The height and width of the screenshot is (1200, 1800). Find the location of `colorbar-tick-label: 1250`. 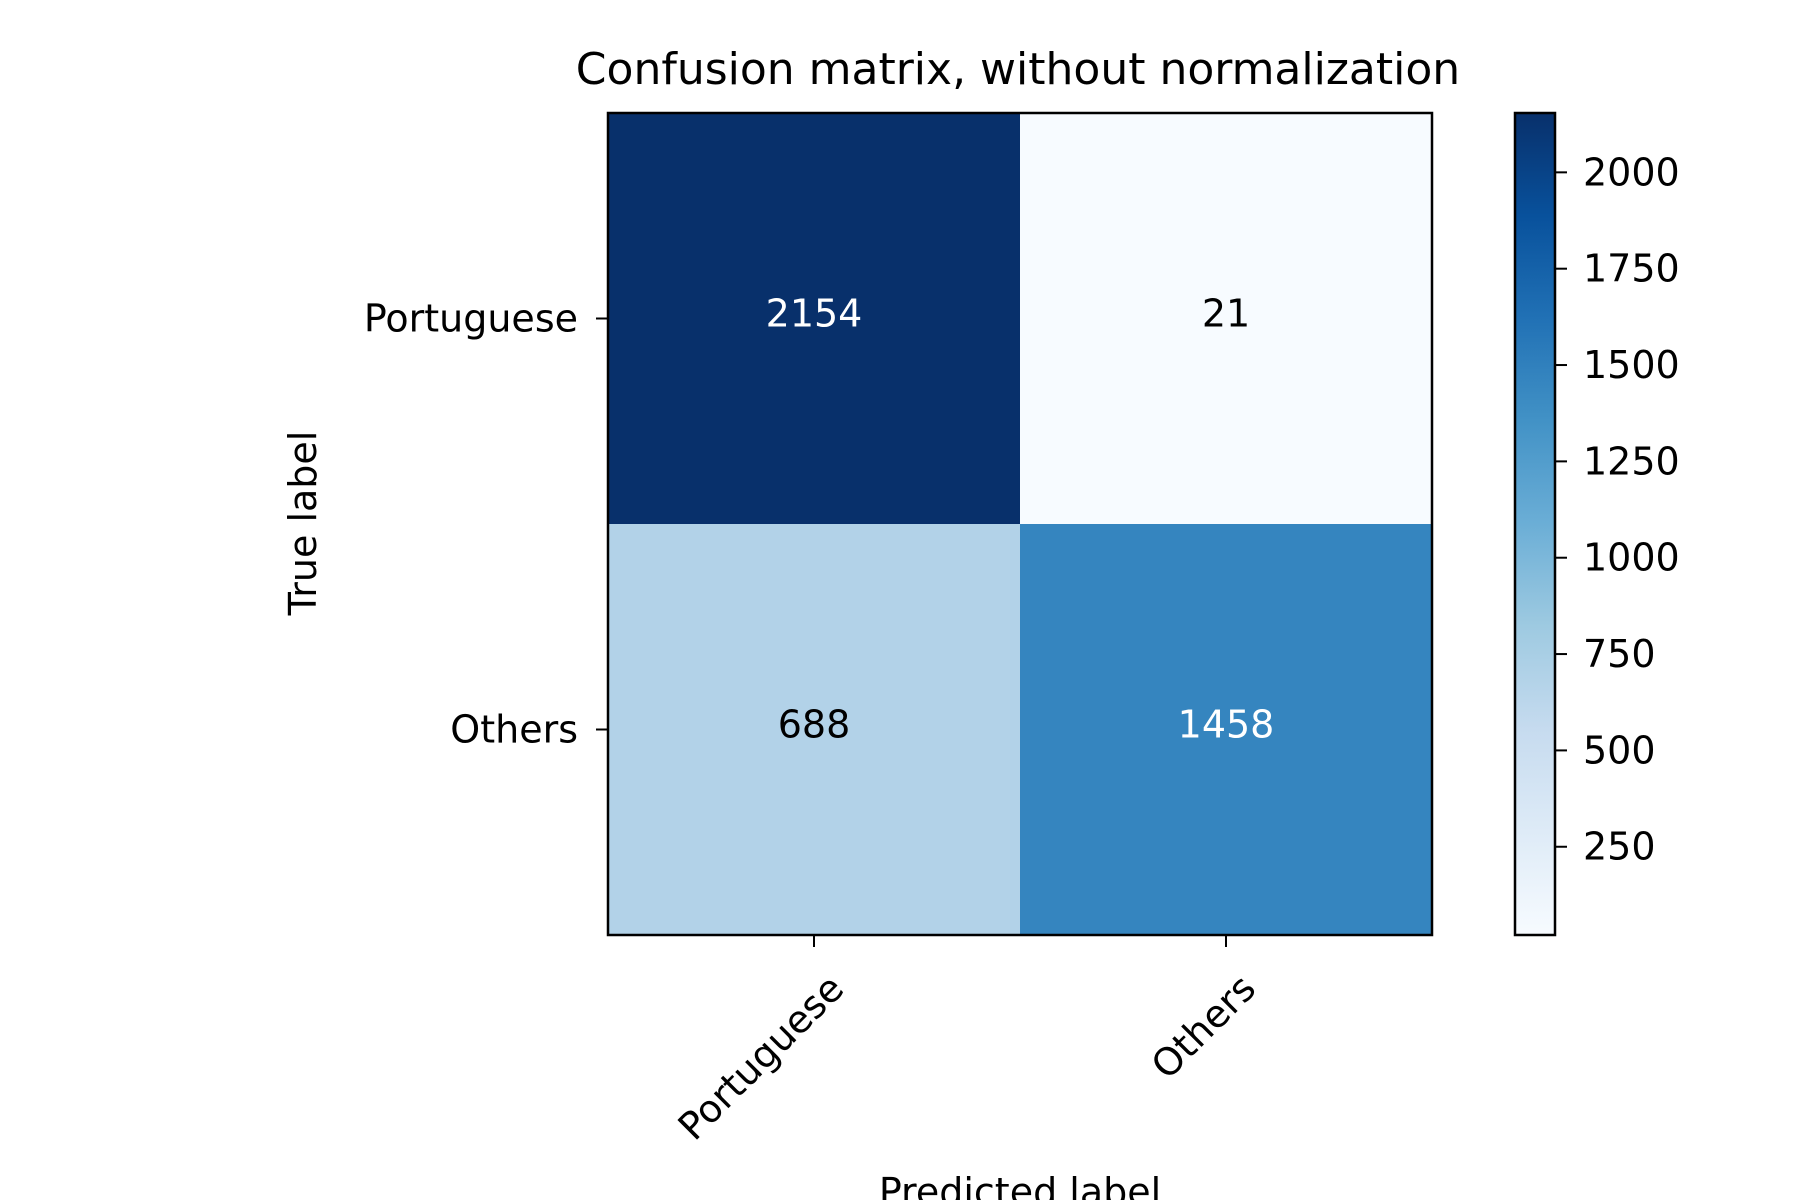

colorbar-tick-label: 1250 is located at coordinates (1631, 461).